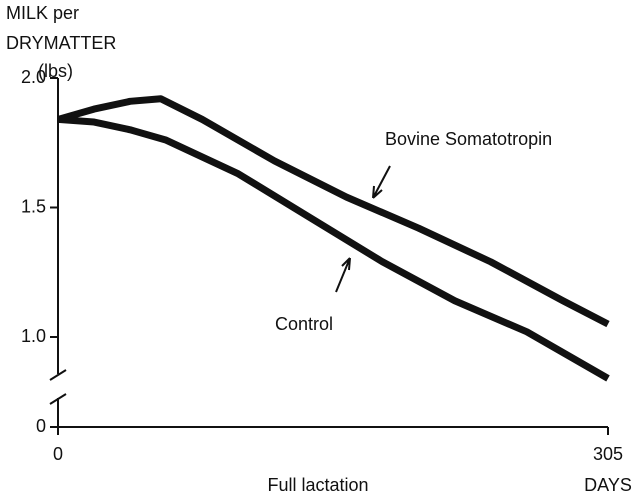 The height and width of the screenshot is (498, 639). What do you see at coordinates (304, 324) in the screenshot?
I see `legend-label: Control` at bounding box center [304, 324].